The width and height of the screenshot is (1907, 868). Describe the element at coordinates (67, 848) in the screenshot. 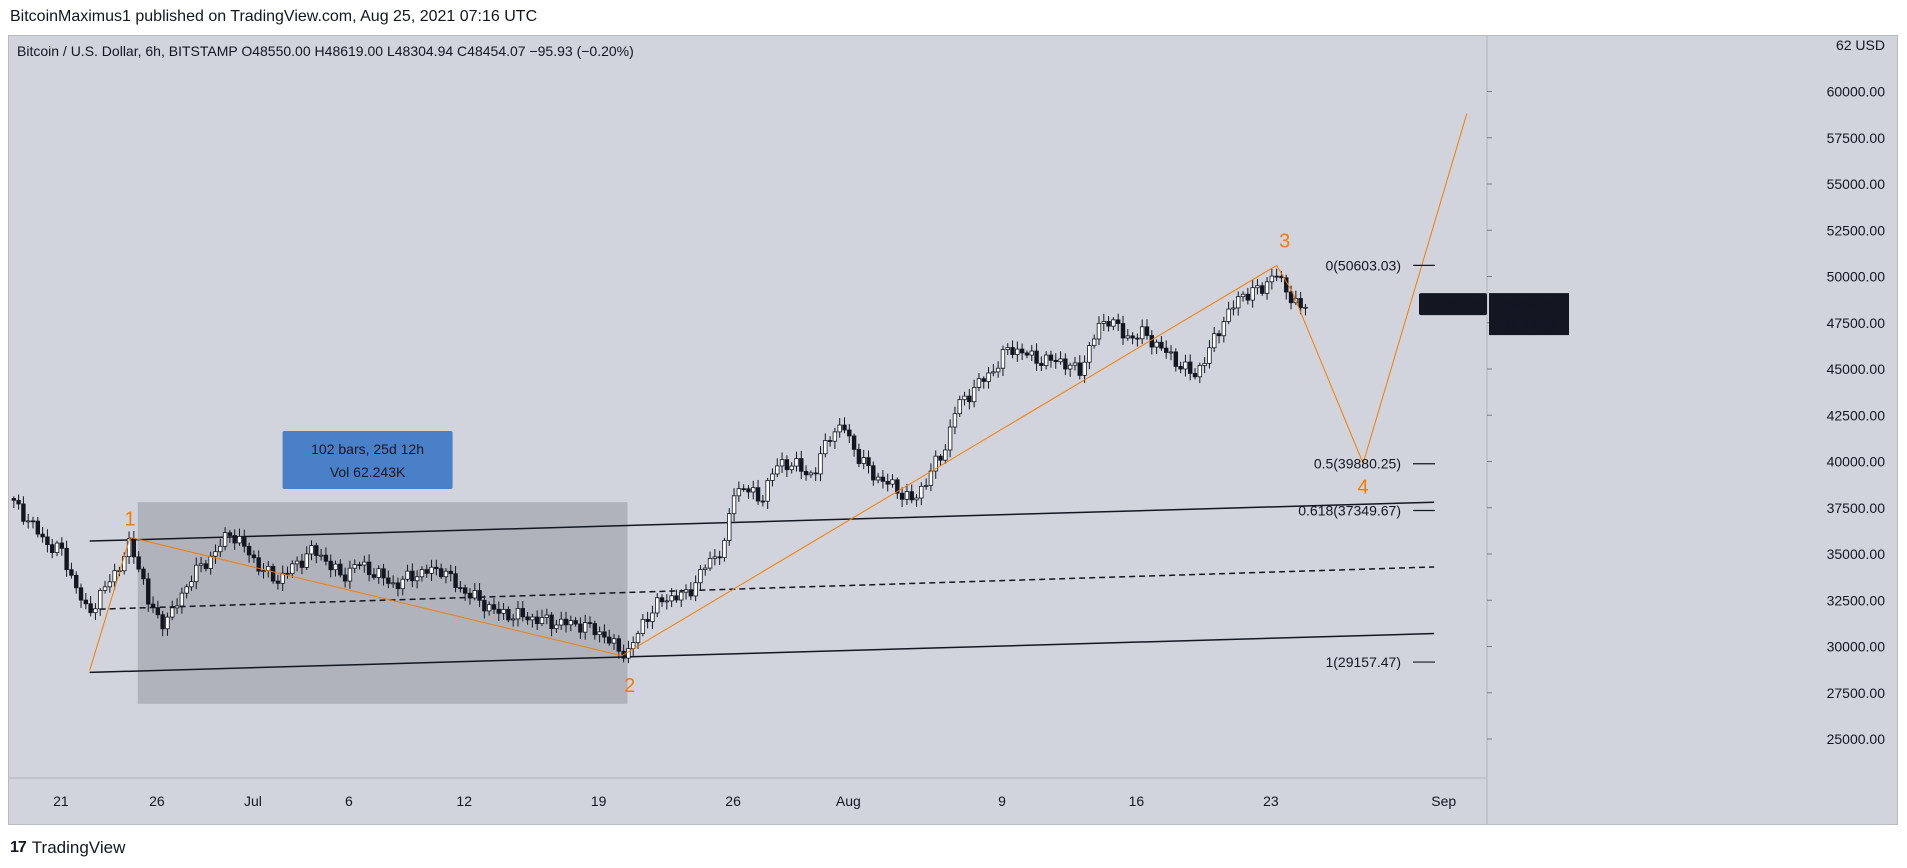

I see `footer-brand: 17 TradingView` at that location.